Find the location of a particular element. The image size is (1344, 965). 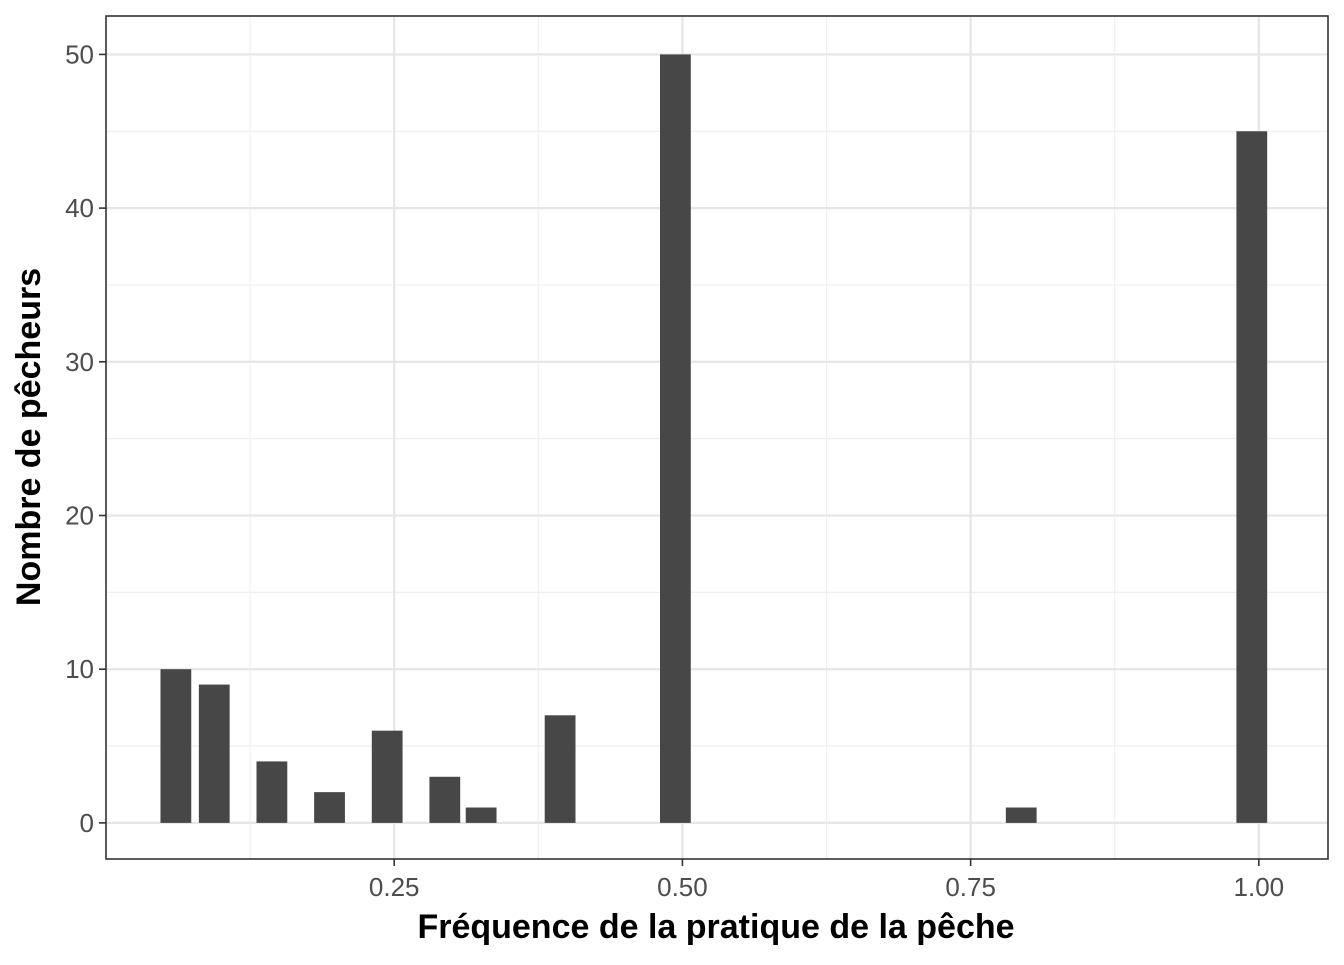

x-tick-label: 0.75 is located at coordinates (970, 887).